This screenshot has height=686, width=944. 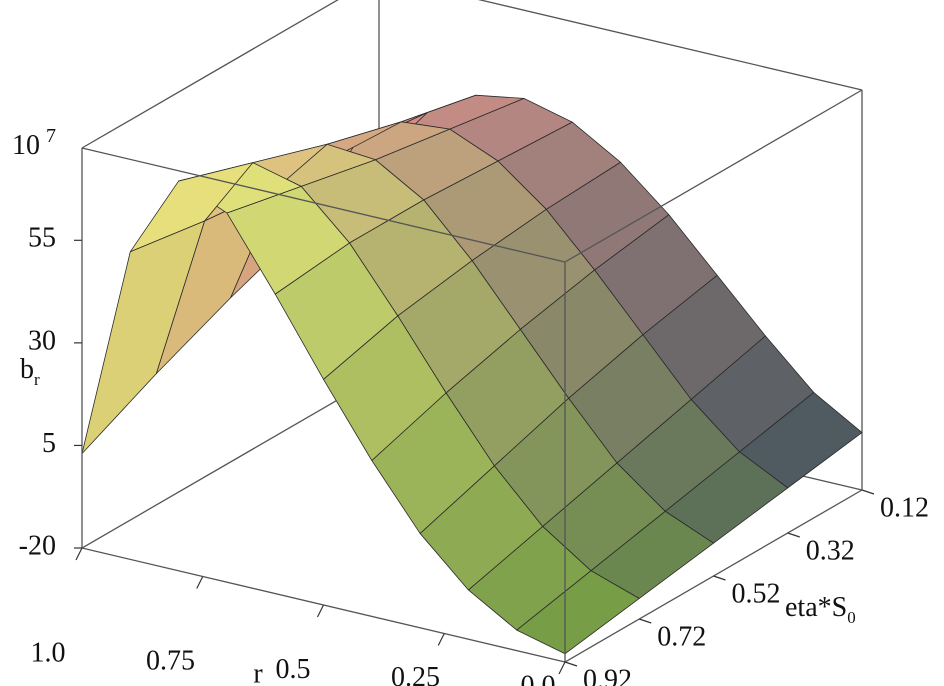 I want to click on z-tick-label: 30, so click(x=42, y=340).